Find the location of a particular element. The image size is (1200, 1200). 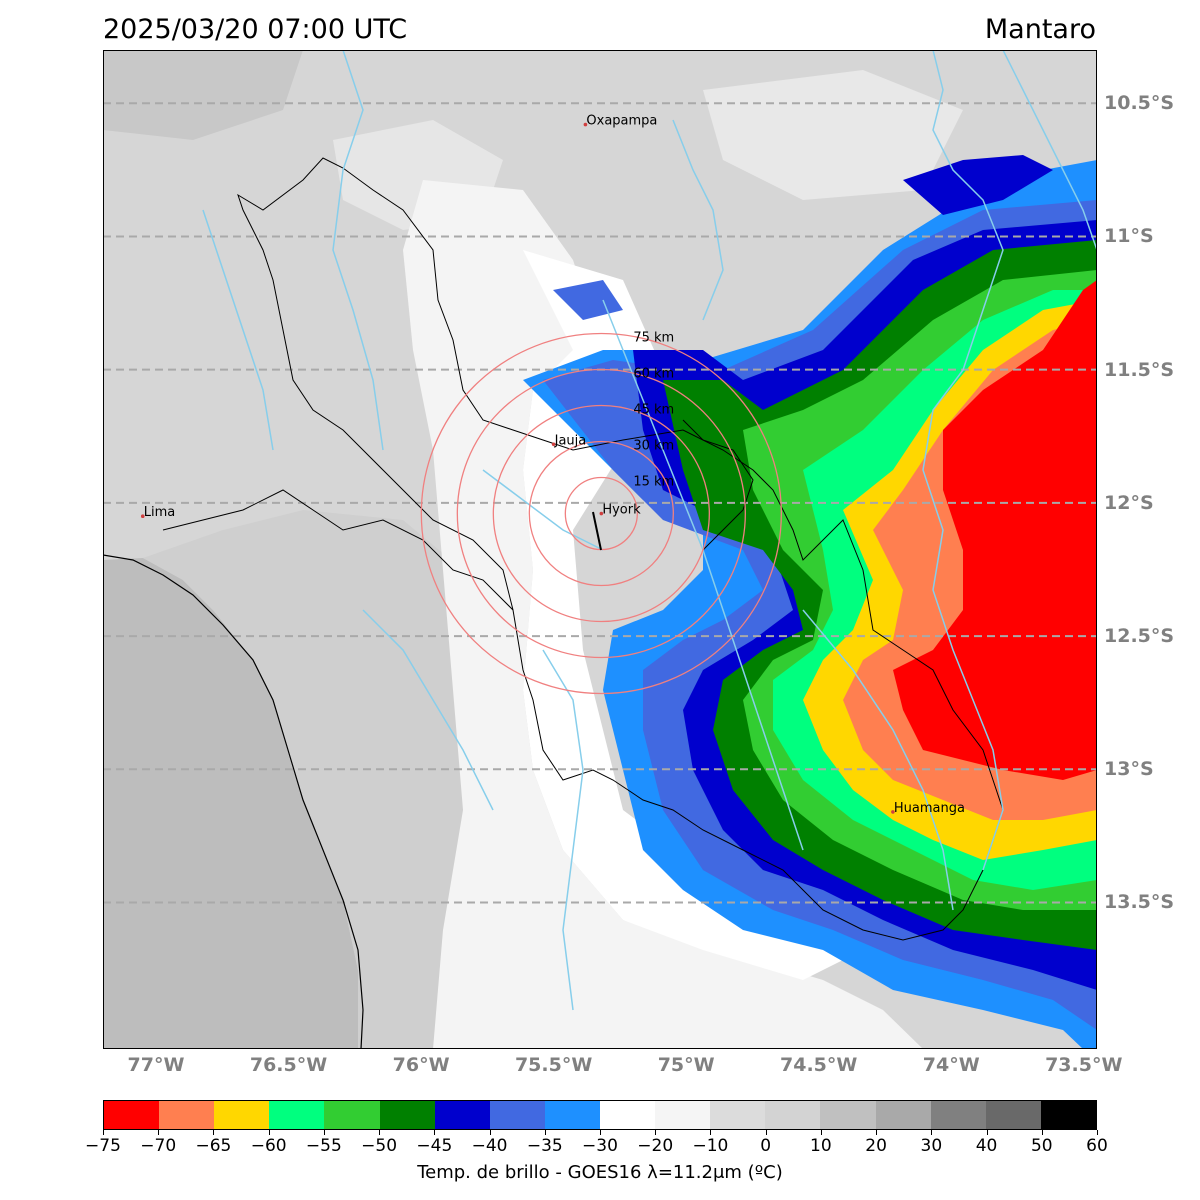

radar-ring is located at coordinates (601, 513).